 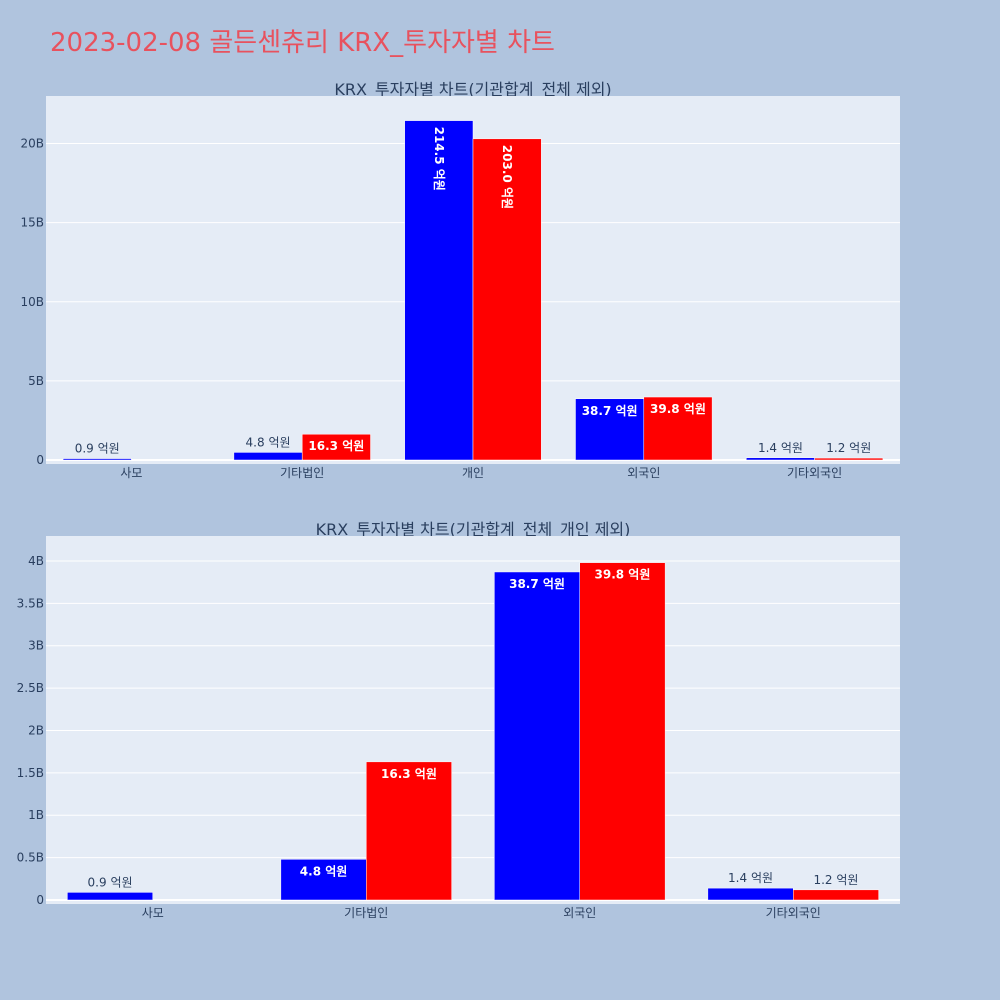 What do you see at coordinates (32, 223) in the screenshot?
I see `y-tick-label: 15B` at bounding box center [32, 223].